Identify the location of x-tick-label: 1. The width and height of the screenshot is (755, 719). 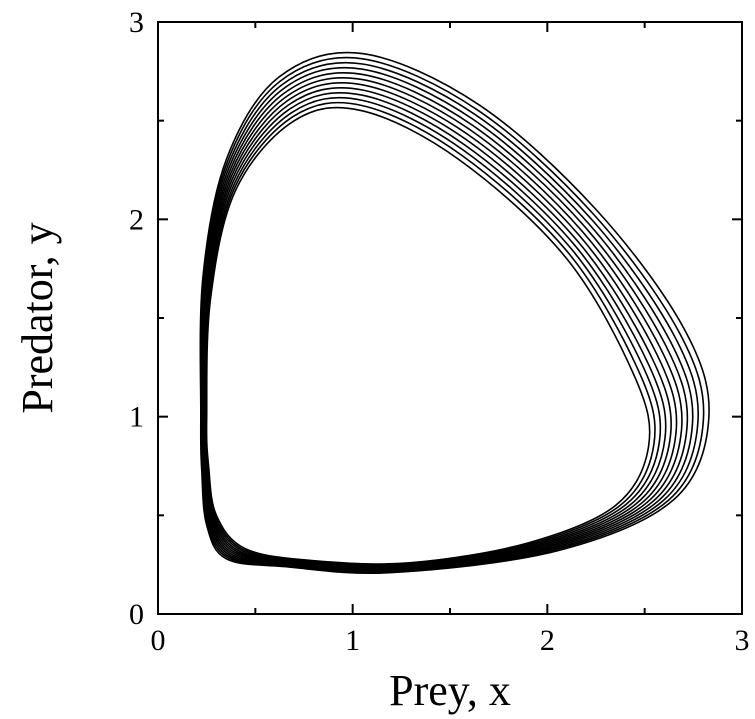
(352, 640).